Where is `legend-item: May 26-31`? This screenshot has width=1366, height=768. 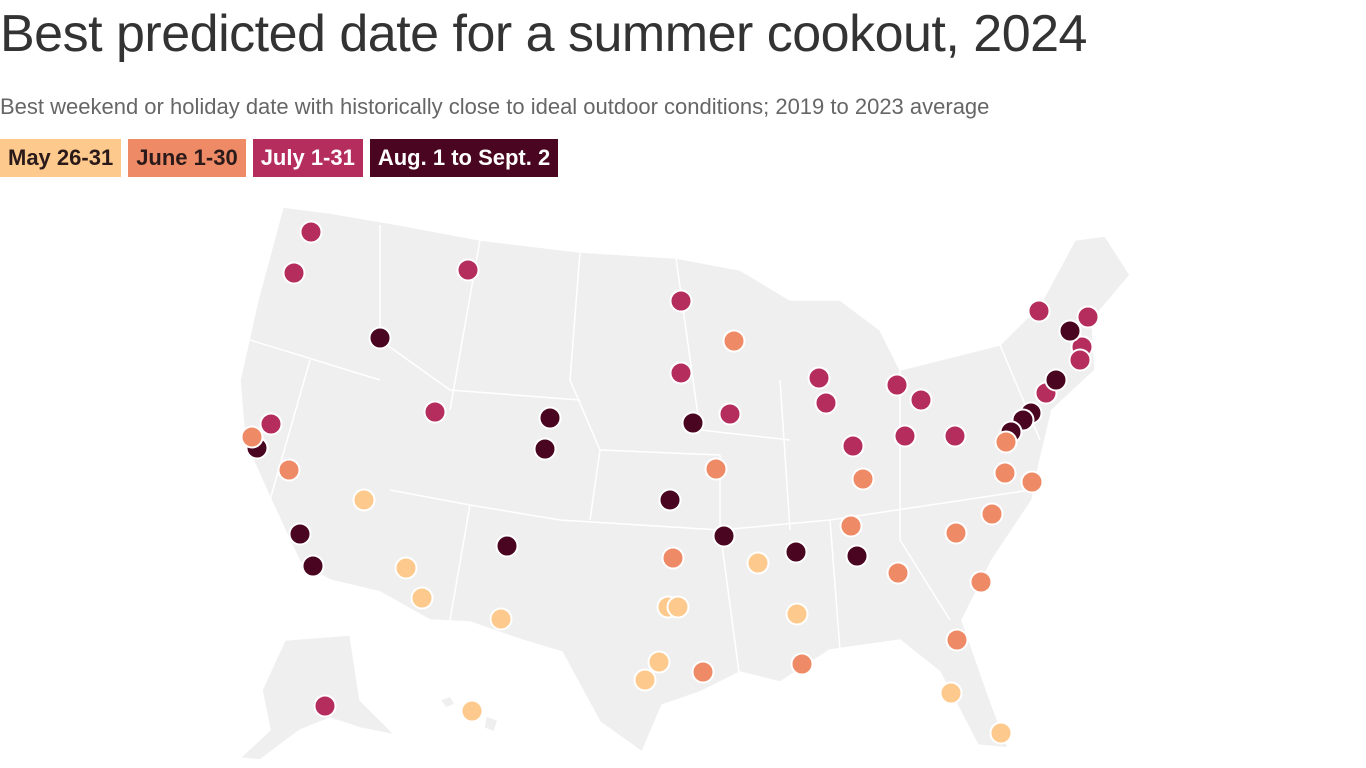
legend-item: May 26-31 is located at coordinates (61, 158).